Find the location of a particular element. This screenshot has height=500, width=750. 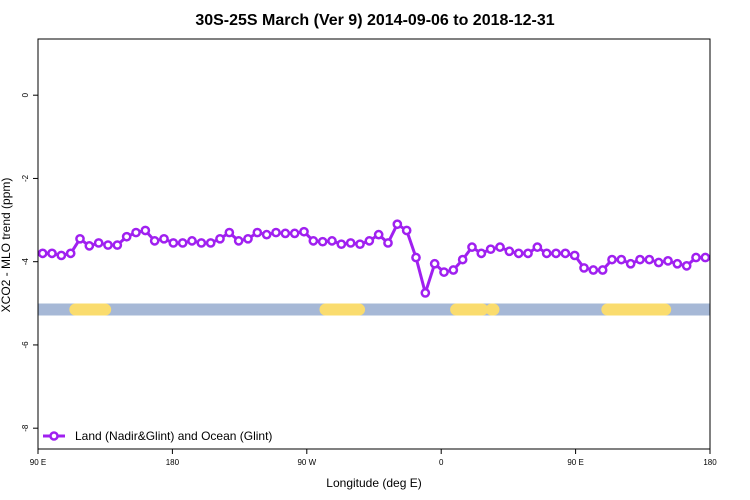

y-axis-label: XCO2 - MLO trend (ppm) is located at coordinates (6, 245).